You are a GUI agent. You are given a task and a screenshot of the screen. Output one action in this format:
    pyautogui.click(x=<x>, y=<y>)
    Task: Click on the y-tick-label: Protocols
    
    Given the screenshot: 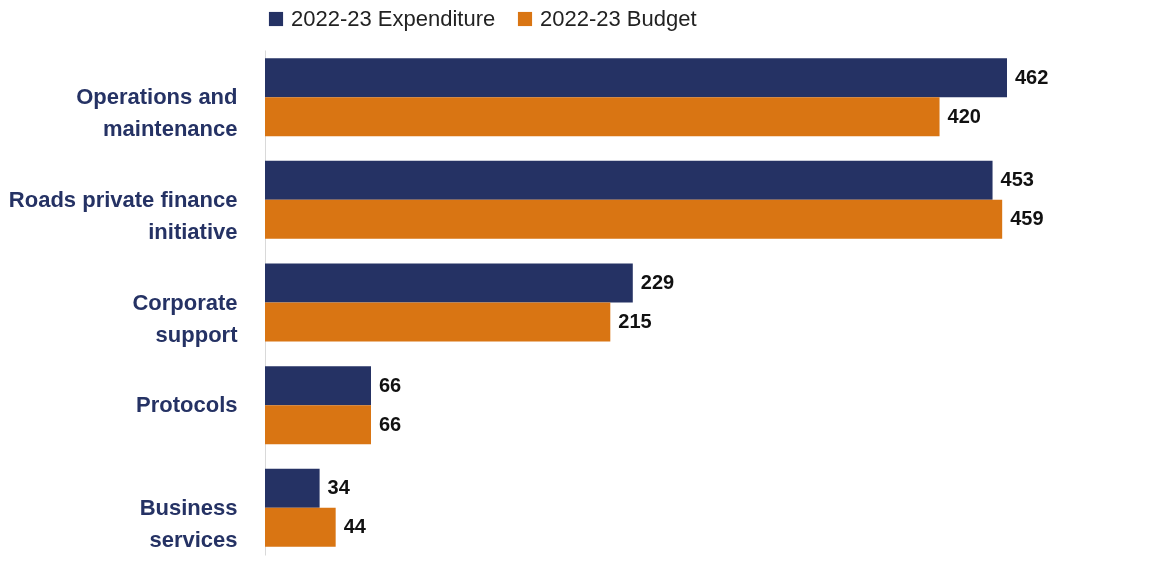 What is the action you would take?
    pyautogui.click(x=187, y=405)
    